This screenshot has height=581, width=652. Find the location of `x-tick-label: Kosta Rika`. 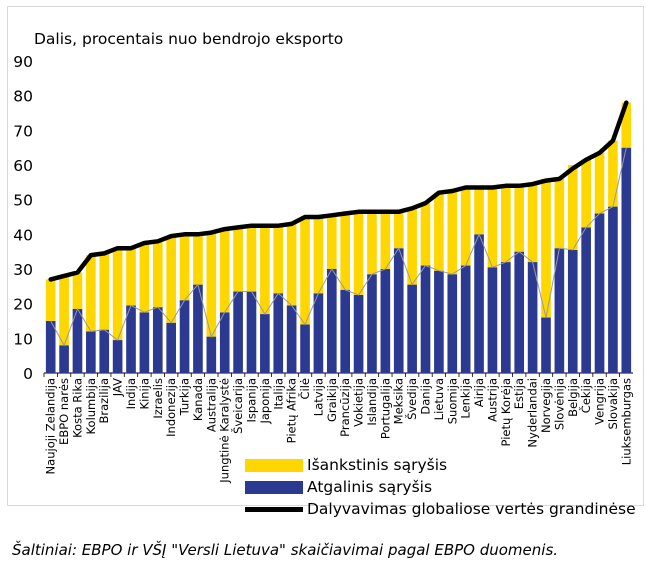

x-tick-label: Kosta Rika is located at coordinates (78, 408).